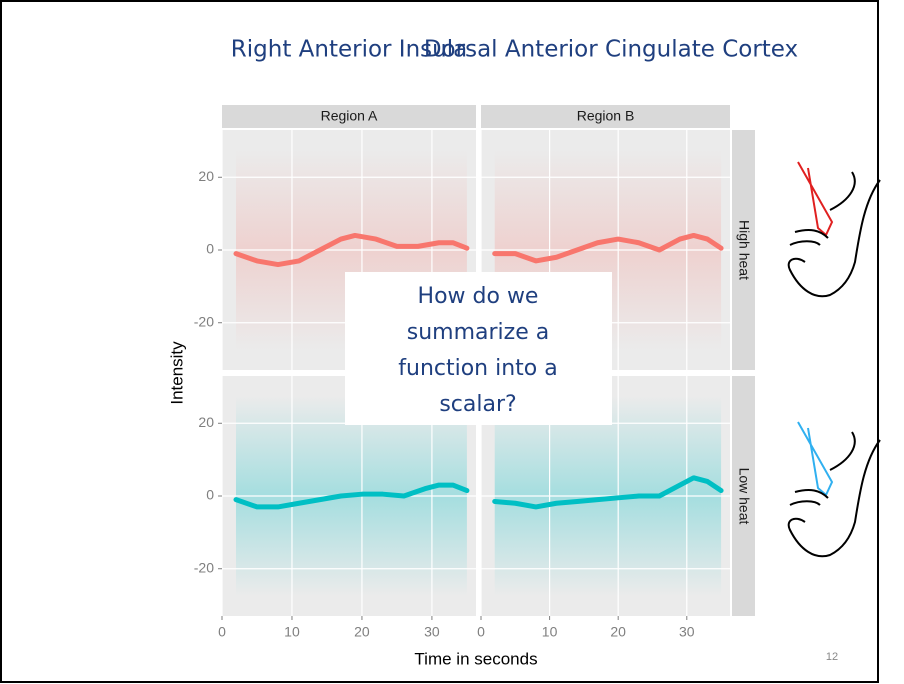 The image size is (904, 684). Describe the element at coordinates (611, 50) in the screenshot. I see `heading: Dorsal Anterior Cingulate Cortex` at that location.